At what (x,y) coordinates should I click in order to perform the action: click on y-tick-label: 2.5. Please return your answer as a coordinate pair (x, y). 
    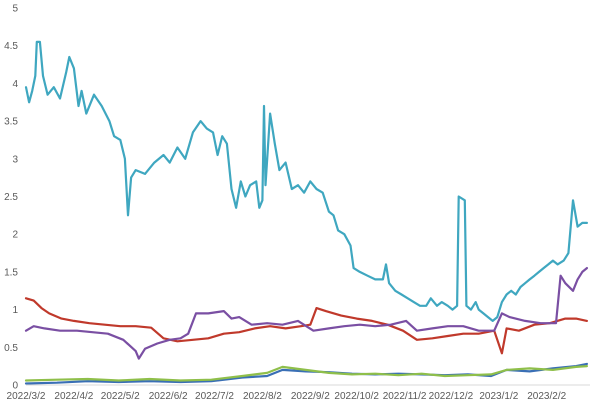
    Looking at the image, I should click on (11, 197).